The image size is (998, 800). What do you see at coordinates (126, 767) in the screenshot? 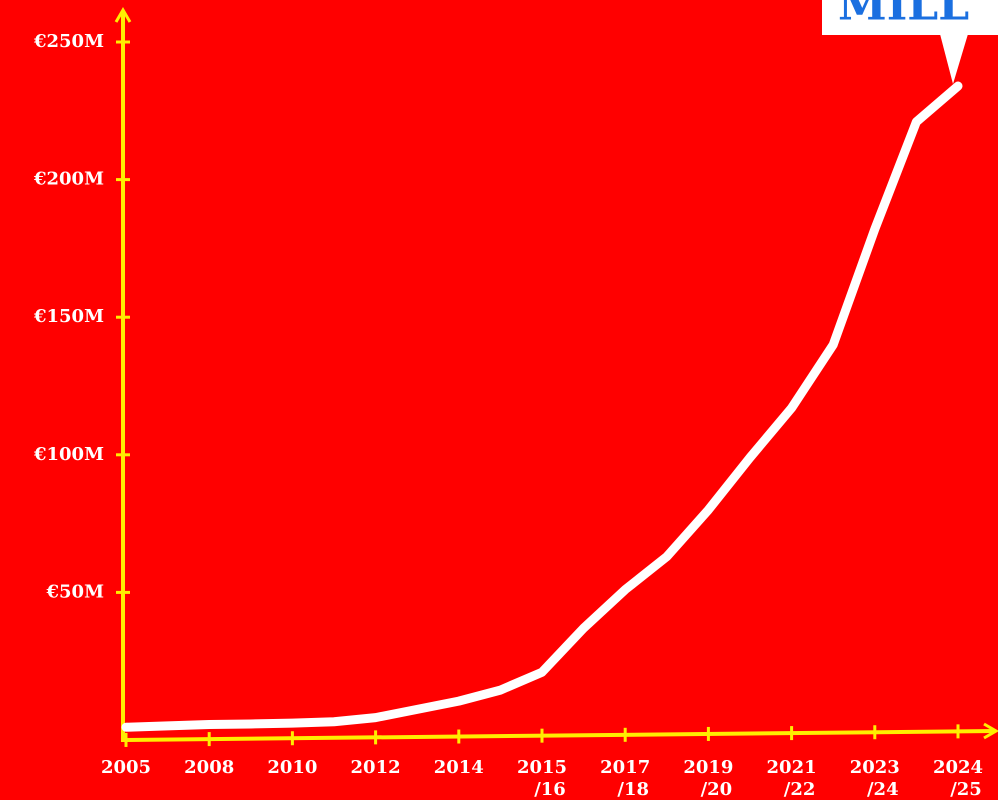
I see `x-tick-label: 2005` at bounding box center [126, 767].